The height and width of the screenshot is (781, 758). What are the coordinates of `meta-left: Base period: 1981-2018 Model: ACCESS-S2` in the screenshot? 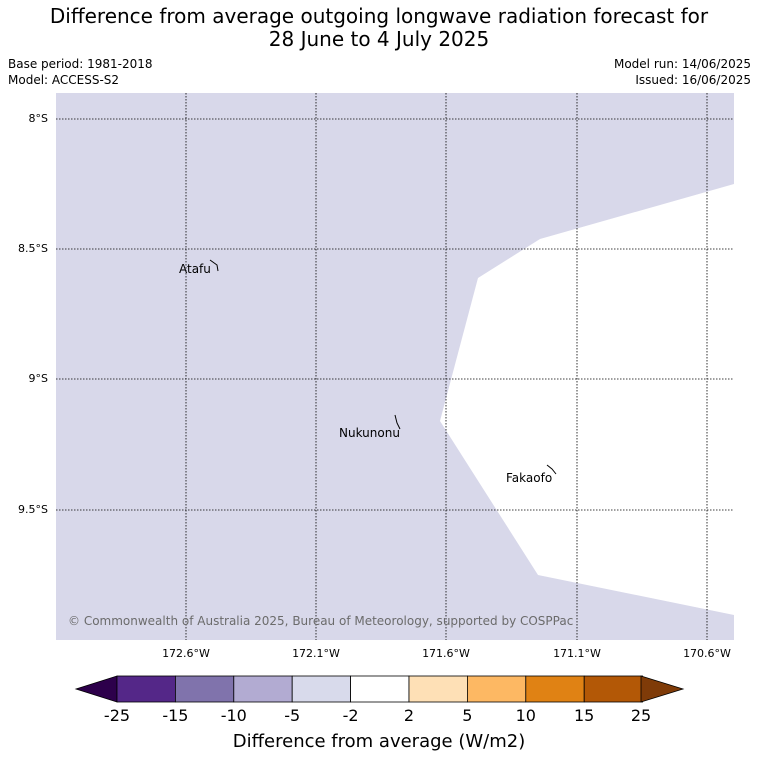 It's located at (80, 72).